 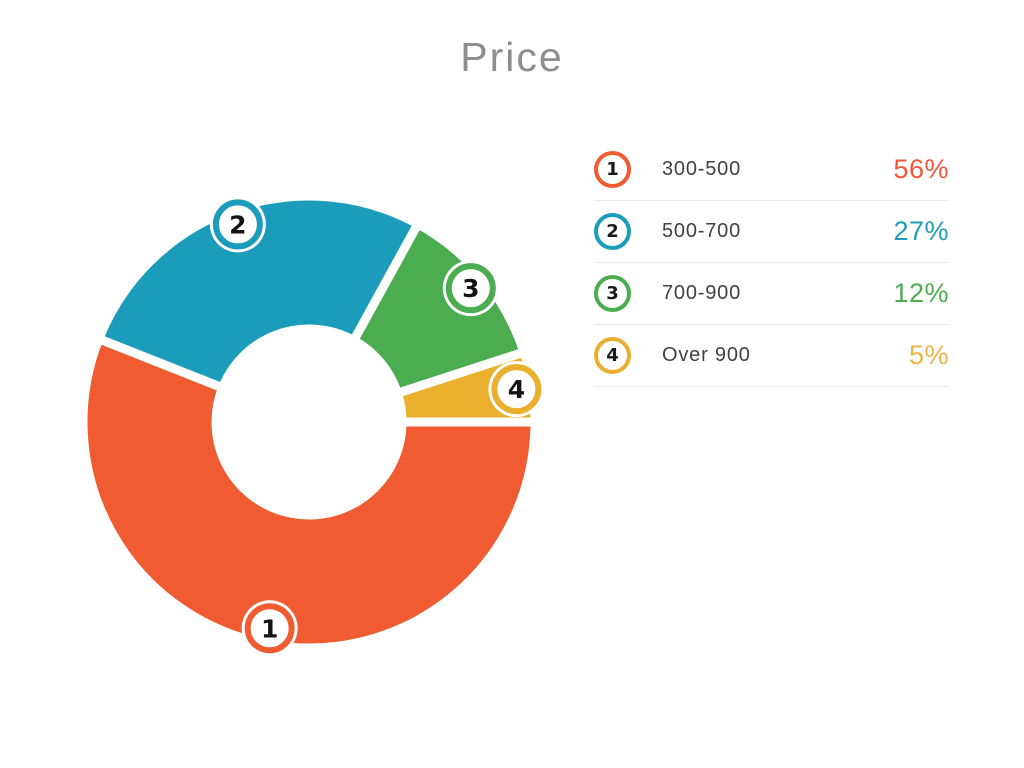 What do you see at coordinates (771, 232) in the screenshot?
I see `legend-row-2: 2 500-700 27%` at bounding box center [771, 232].